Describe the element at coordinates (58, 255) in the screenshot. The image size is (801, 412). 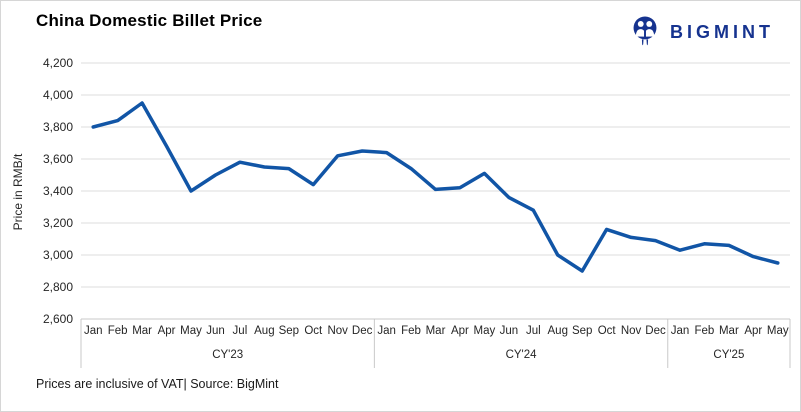
I see `y-tick-label: 3,000` at that location.